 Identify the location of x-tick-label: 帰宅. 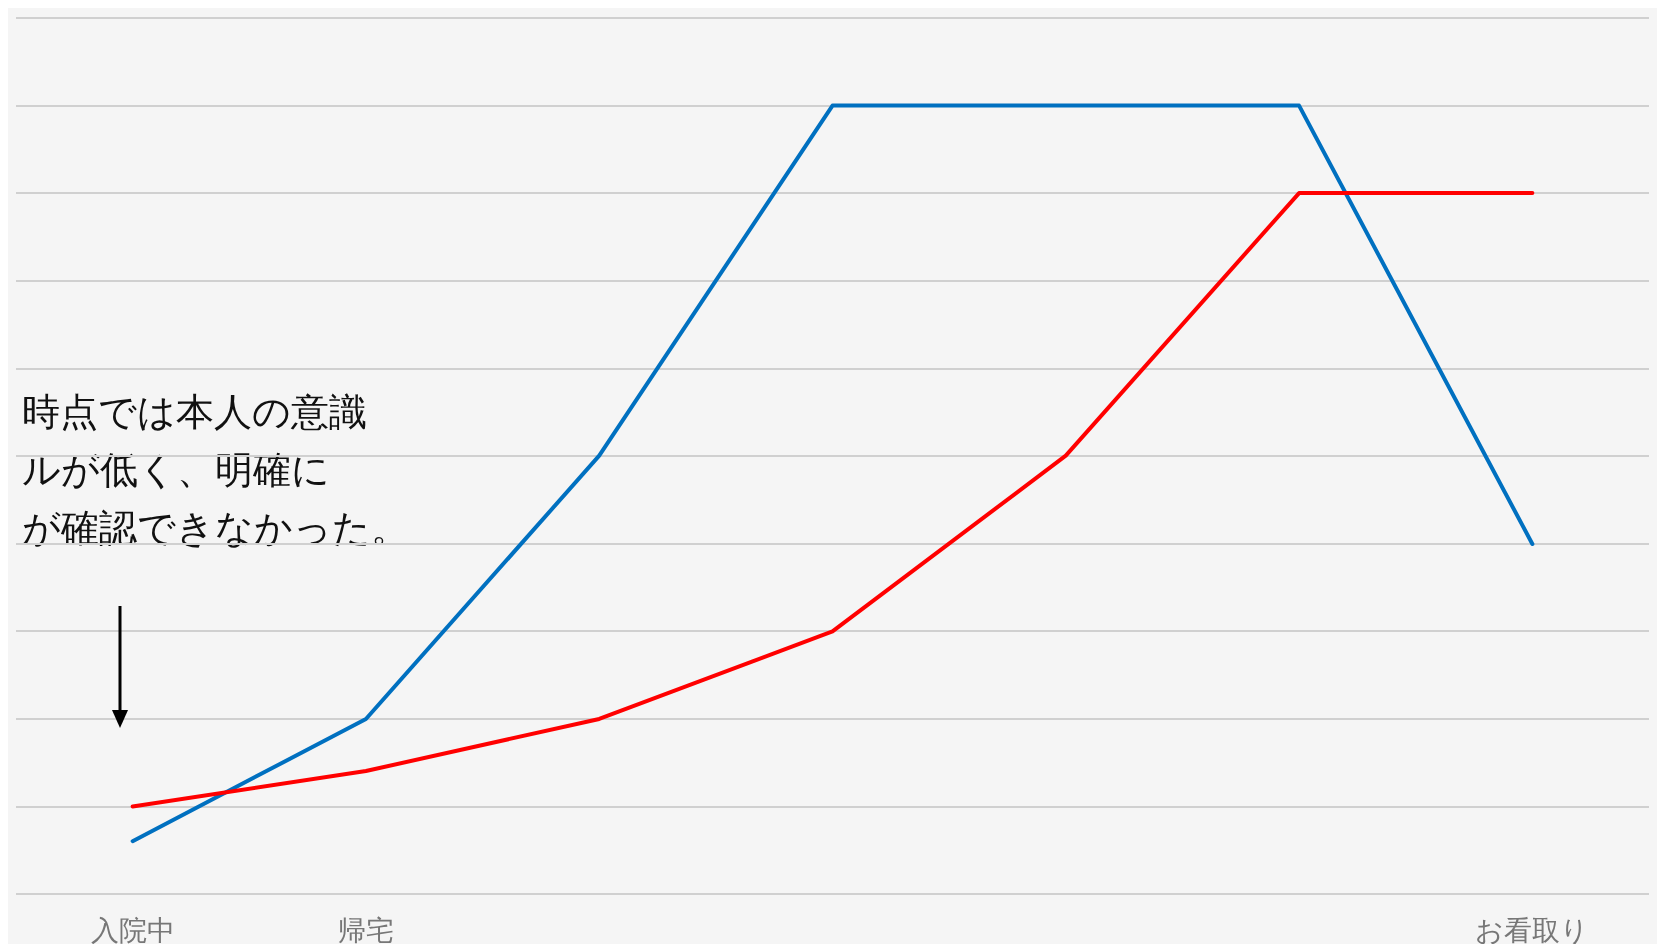
(365, 930).